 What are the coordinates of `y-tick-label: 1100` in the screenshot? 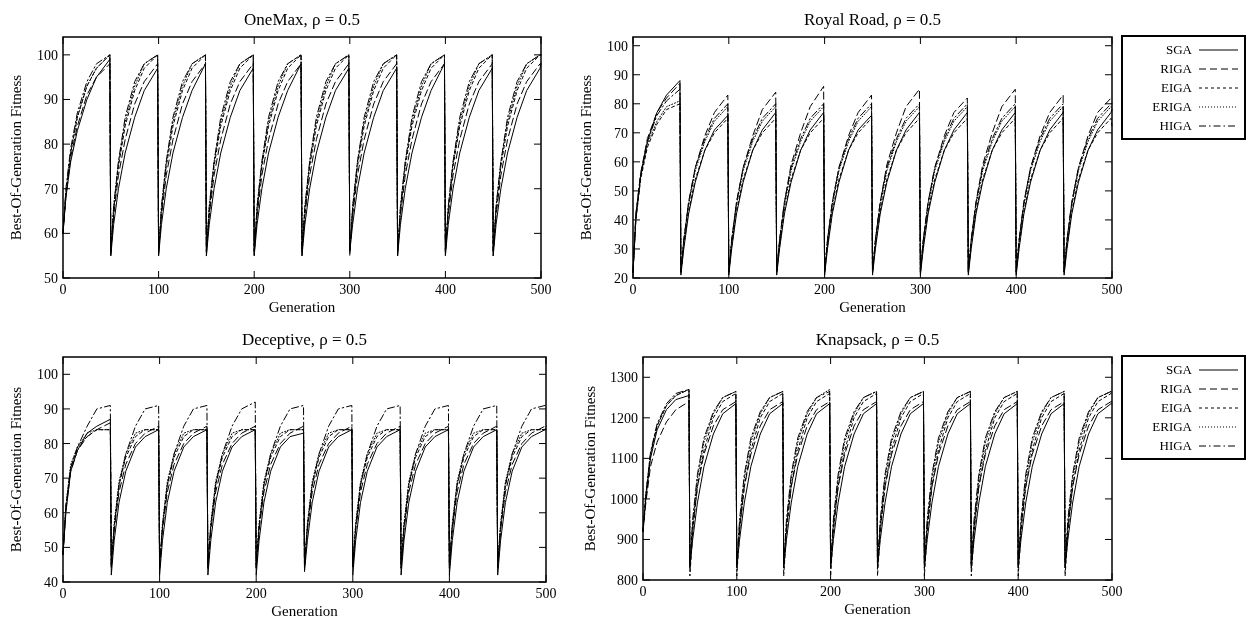 It's located at (624, 459).